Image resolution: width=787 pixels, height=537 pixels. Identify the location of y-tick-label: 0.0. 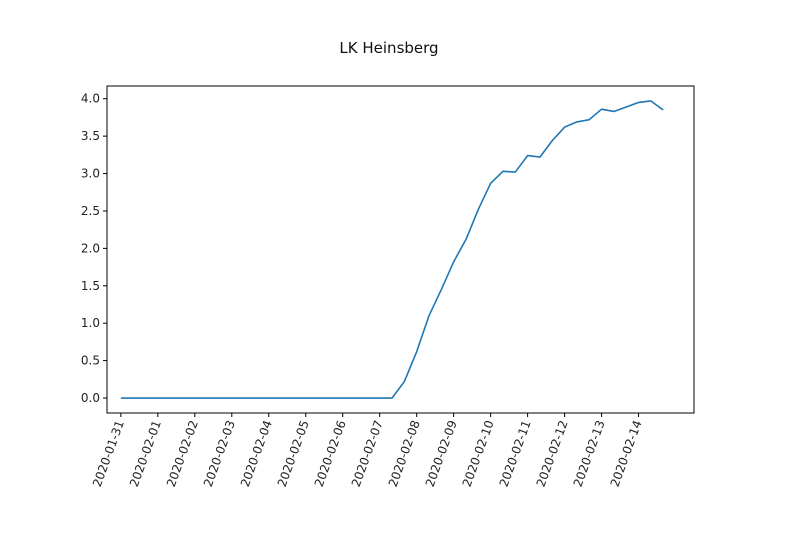
(90, 398).